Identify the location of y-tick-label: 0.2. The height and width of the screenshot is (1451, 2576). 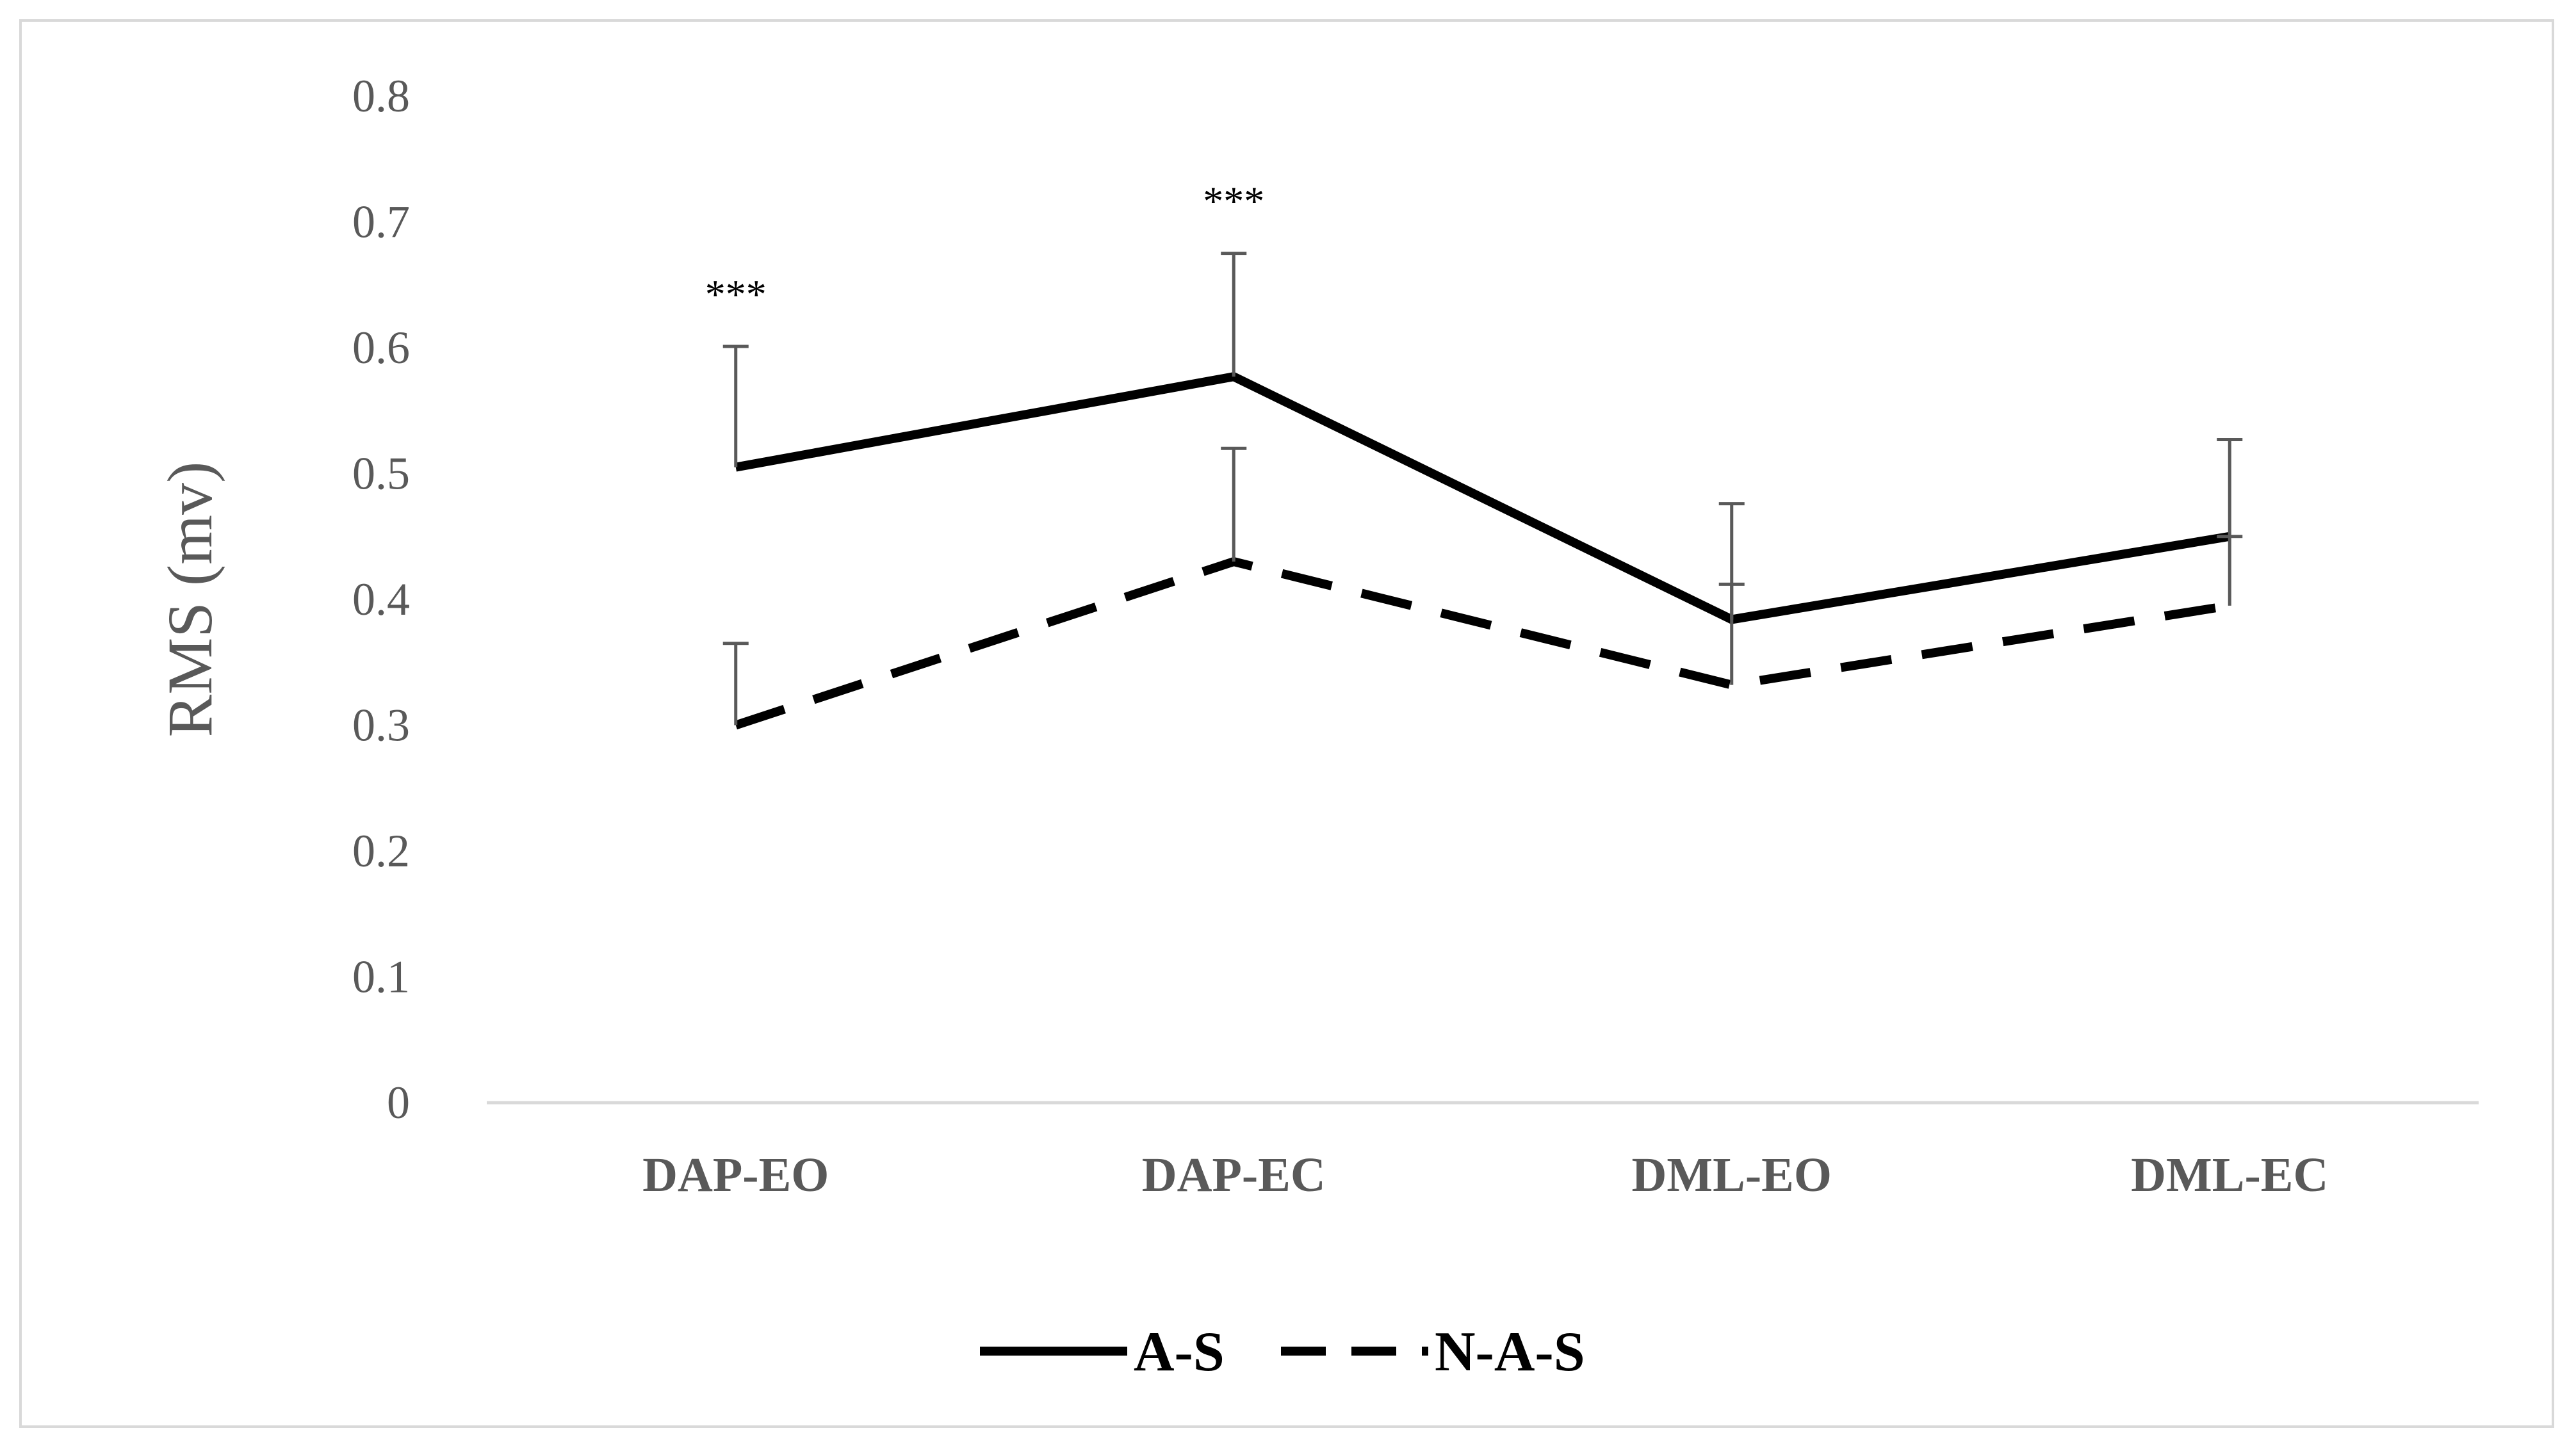
(381, 851).